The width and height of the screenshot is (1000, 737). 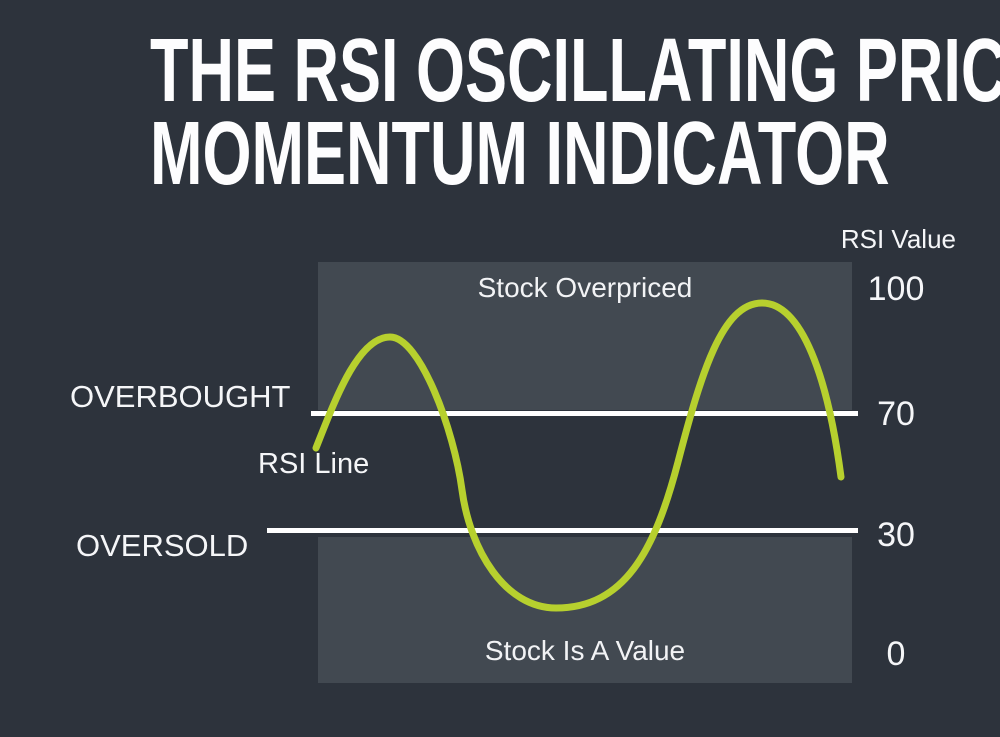 What do you see at coordinates (162, 545) in the screenshot?
I see `oversold-label: OVERSOLD` at bounding box center [162, 545].